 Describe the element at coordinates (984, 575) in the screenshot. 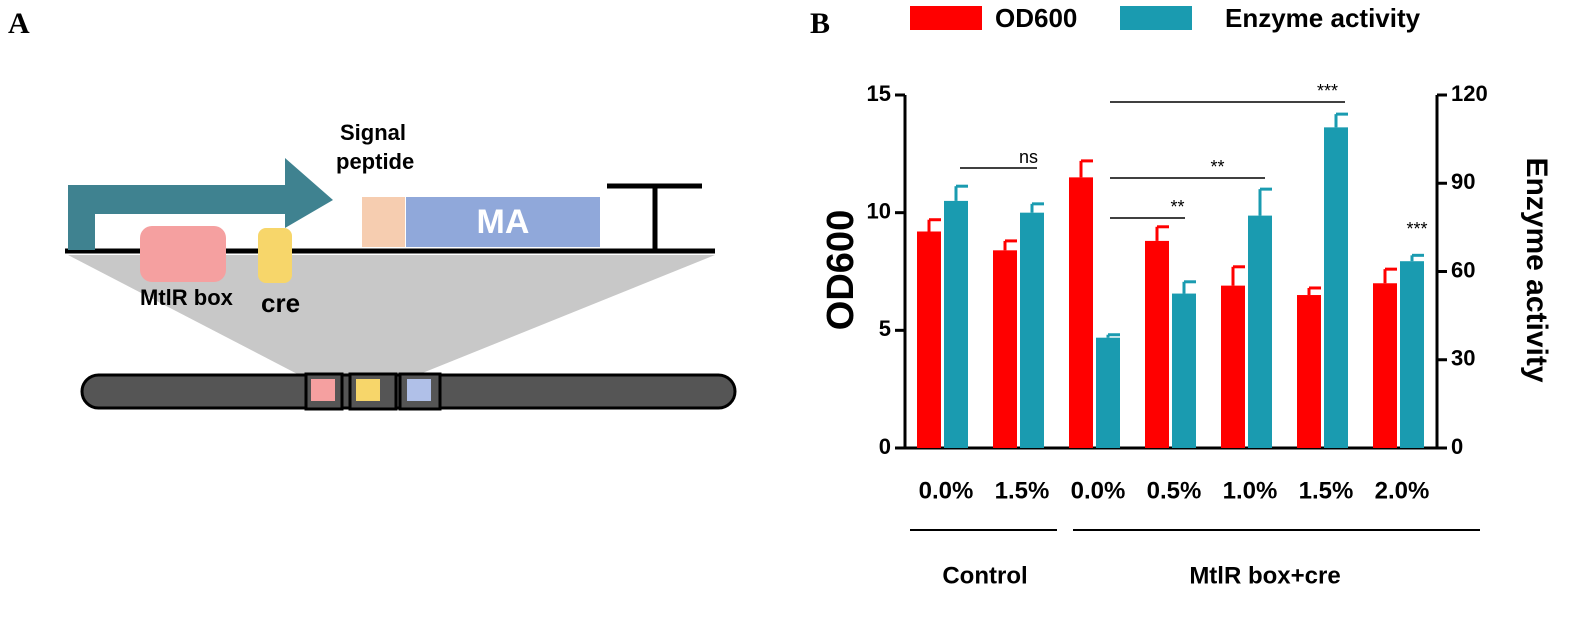

I see `group-label: Control` at that location.